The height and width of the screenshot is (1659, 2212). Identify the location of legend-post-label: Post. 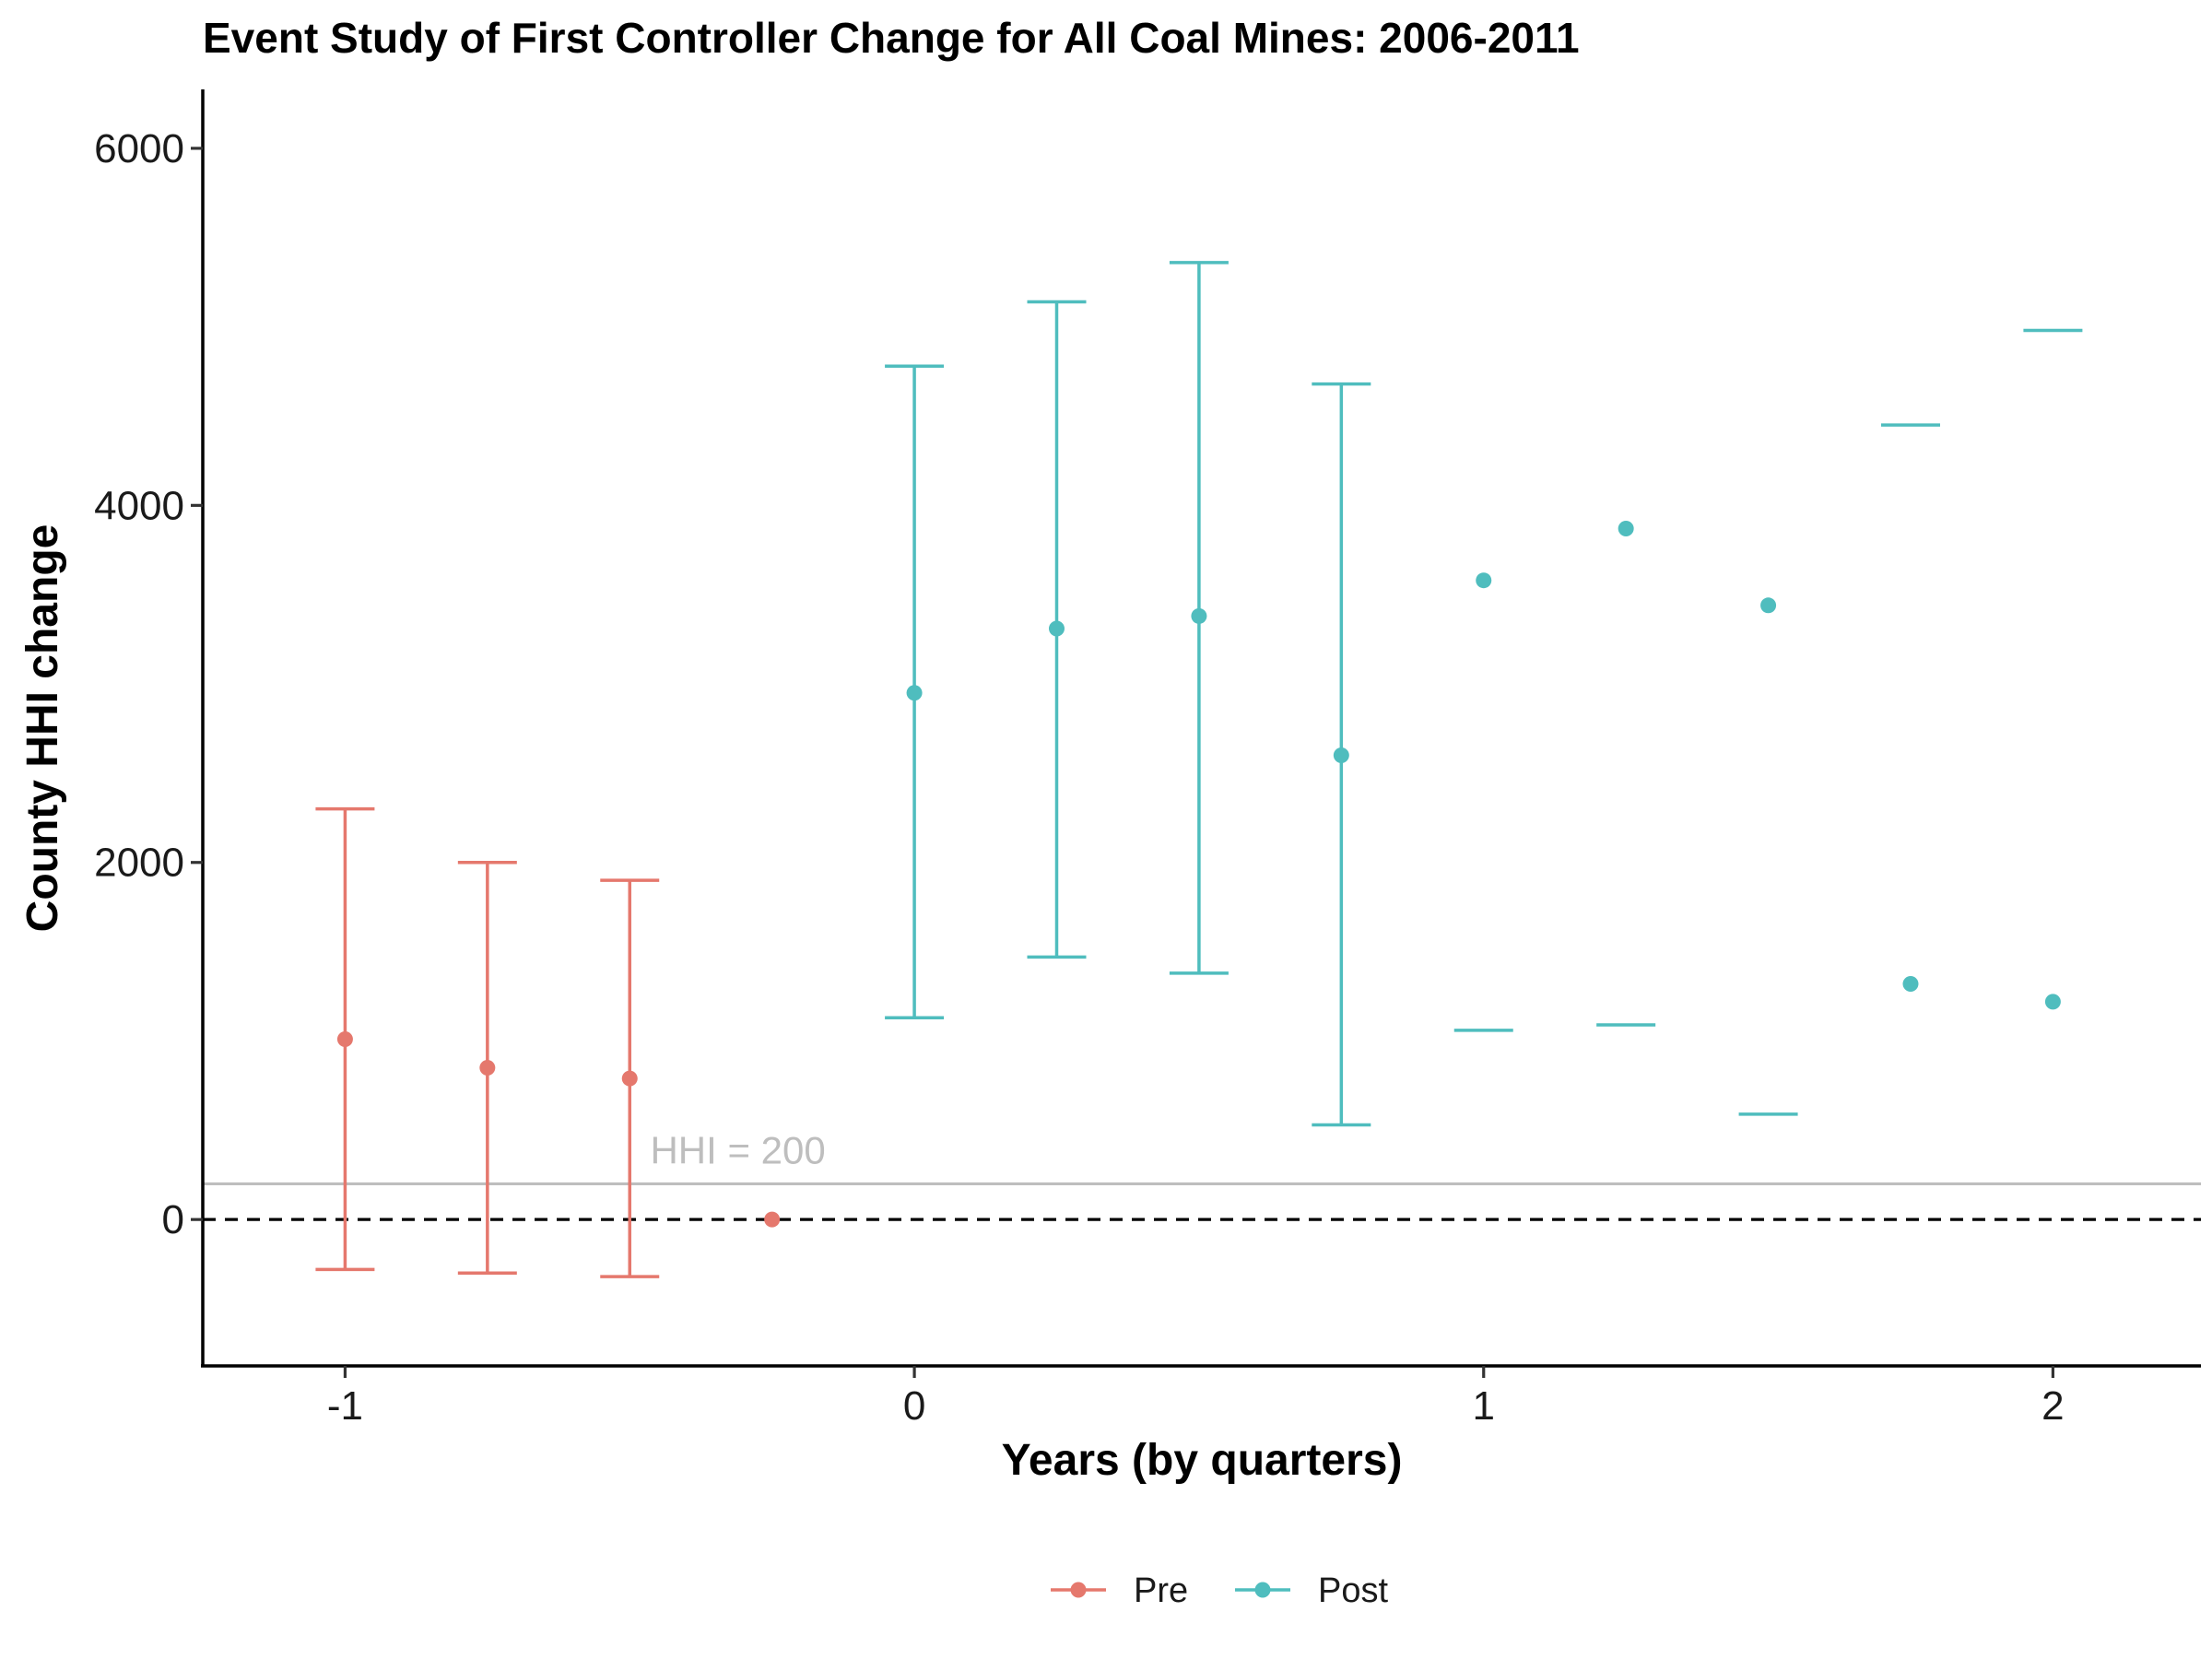
(1353, 1590).